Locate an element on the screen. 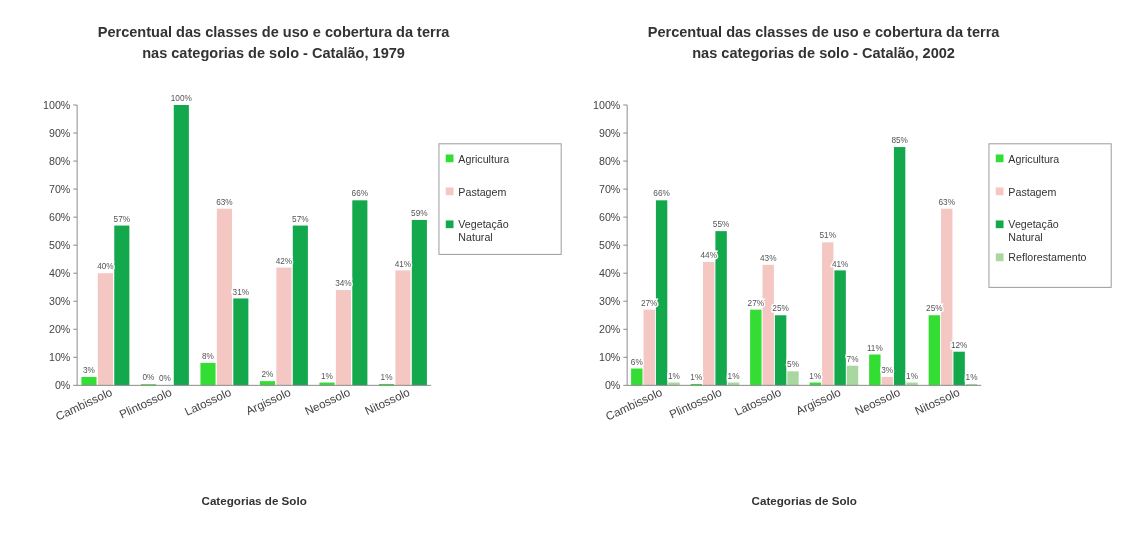 The height and width of the screenshot is (534, 1134). chart-title: Percentual das classes de uso e cobertura da terra nas categorias de solo - Catalão, 2002 is located at coordinates (824, 43).